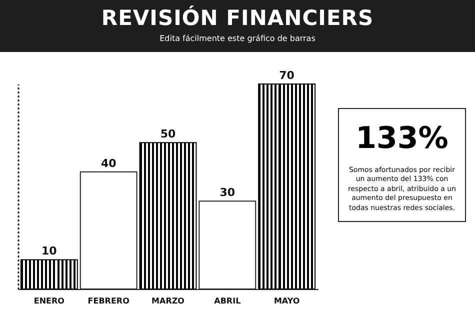 This screenshot has width=475, height=335. Describe the element at coordinates (50, 251) in the screenshot. I see `data-label: 10` at that location.